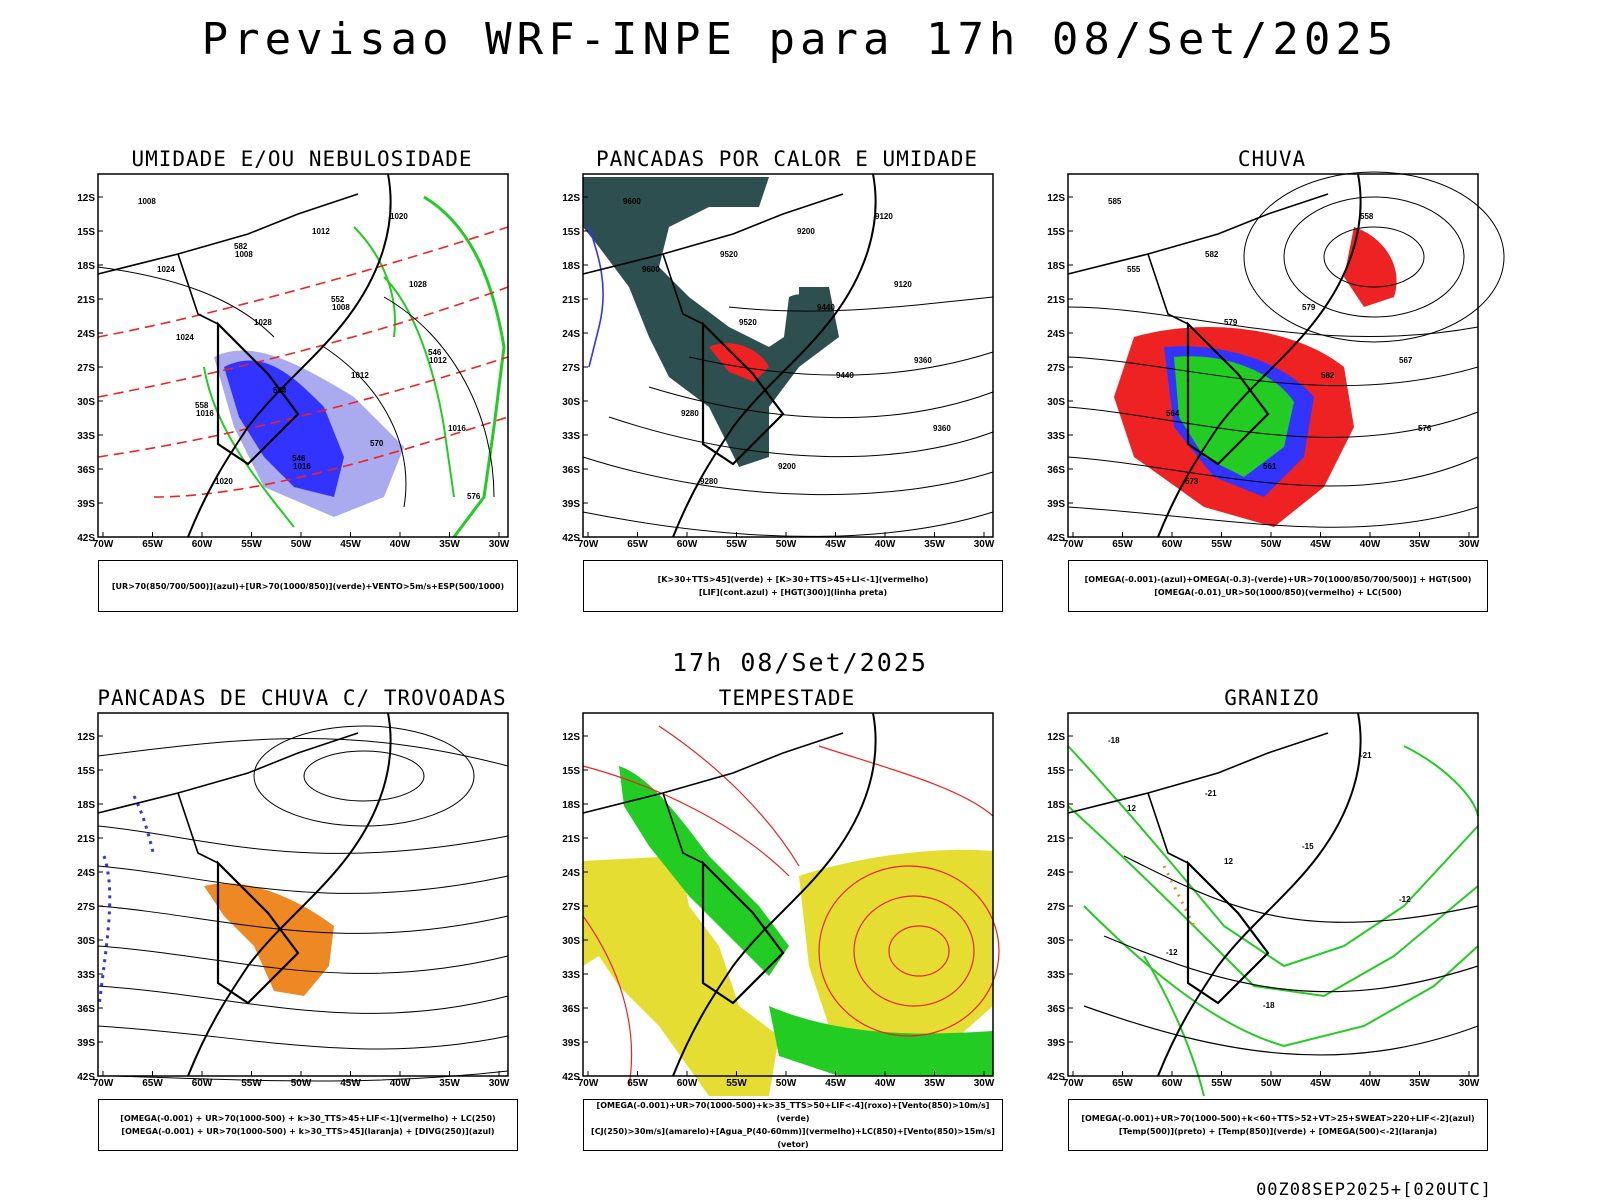 This screenshot has height=1200, width=1600. Describe the element at coordinates (800, 662) in the screenshot. I see `middle-title: 17h 08/Set/2025` at that location.